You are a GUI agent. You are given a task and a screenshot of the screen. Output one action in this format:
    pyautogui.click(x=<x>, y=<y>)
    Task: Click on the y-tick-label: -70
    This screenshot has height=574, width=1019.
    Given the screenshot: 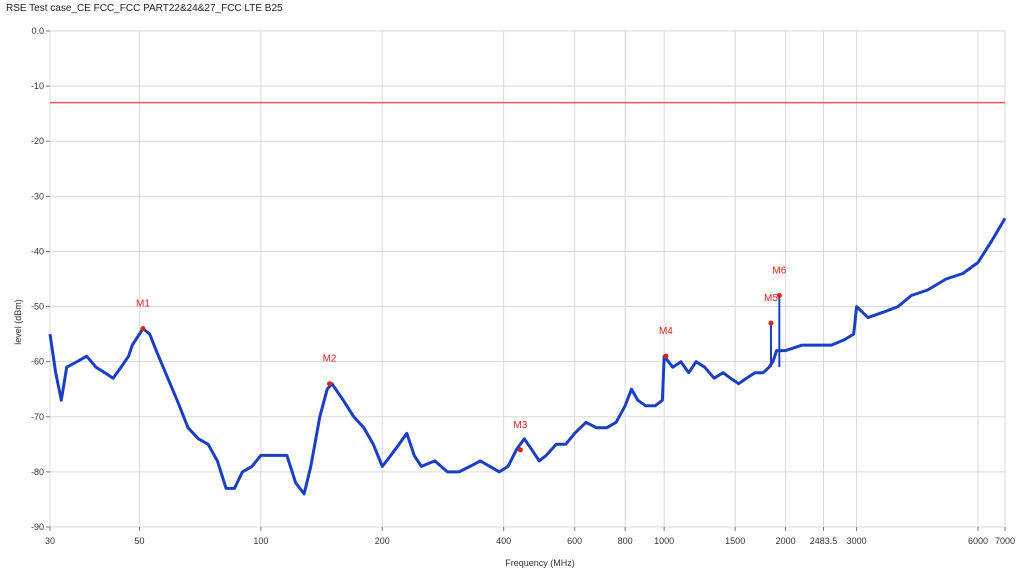 What is the action you would take?
    pyautogui.click(x=37, y=417)
    